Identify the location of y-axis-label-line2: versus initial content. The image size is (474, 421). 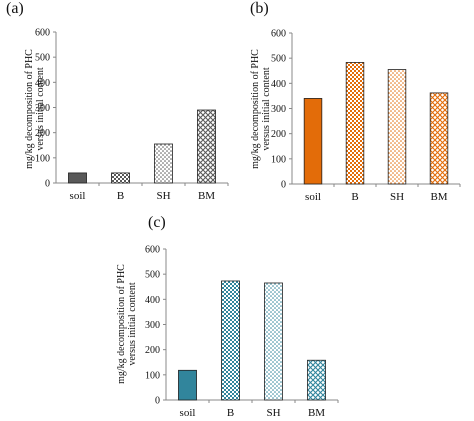
(132, 324).